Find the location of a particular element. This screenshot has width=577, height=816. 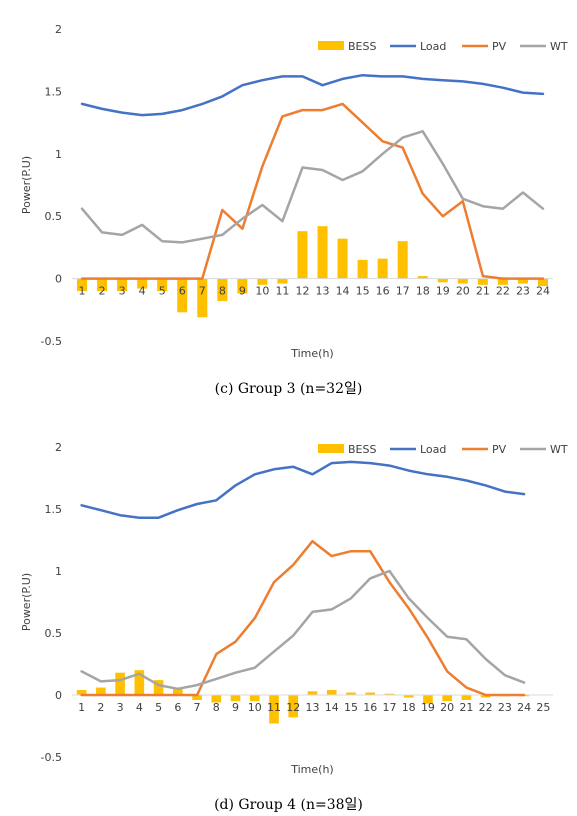

y-tick-label: 0.5 is located at coordinates (54, 633).